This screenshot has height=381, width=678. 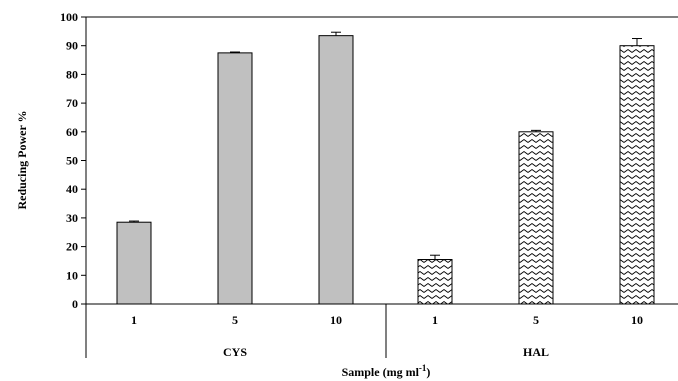 What do you see at coordinates (235, 352) in the screenshot?
I see `group-label-cys: CYS` at bounding box center [235, 352].